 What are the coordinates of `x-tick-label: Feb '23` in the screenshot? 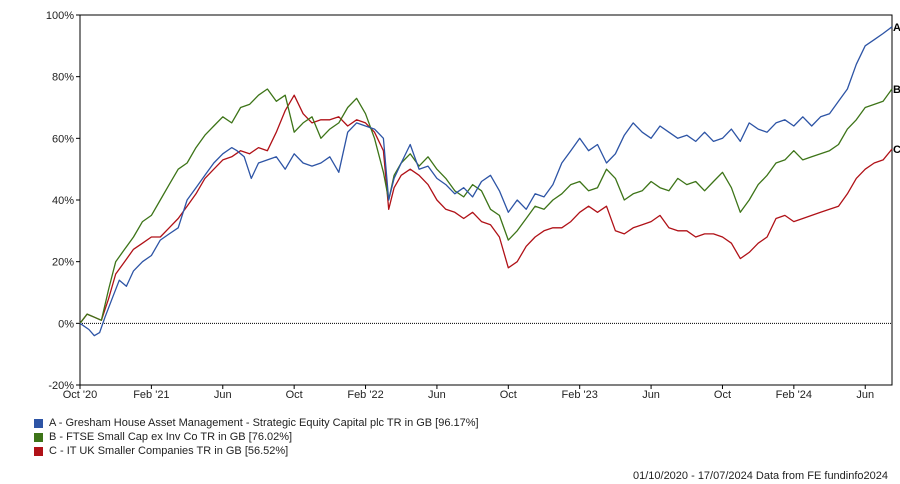 It's located at (580, 394).